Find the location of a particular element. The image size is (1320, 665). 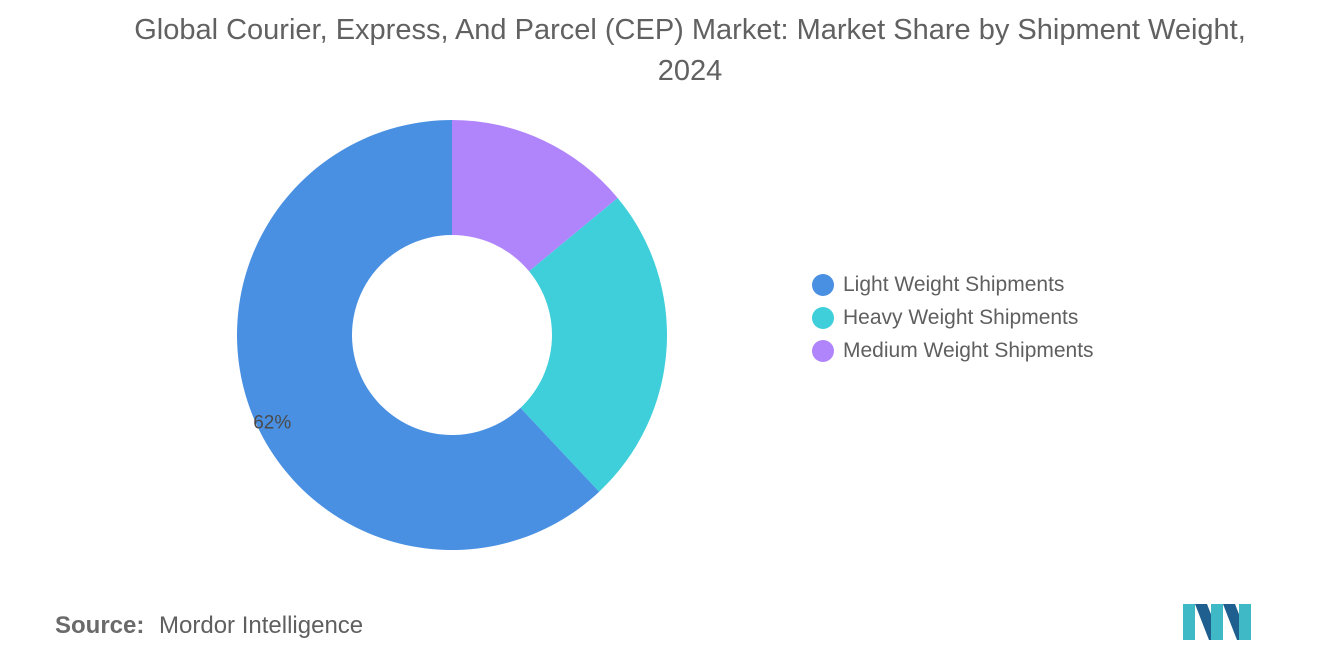

source-value: Mordor Intelligence is located at coordinates (261, 625).